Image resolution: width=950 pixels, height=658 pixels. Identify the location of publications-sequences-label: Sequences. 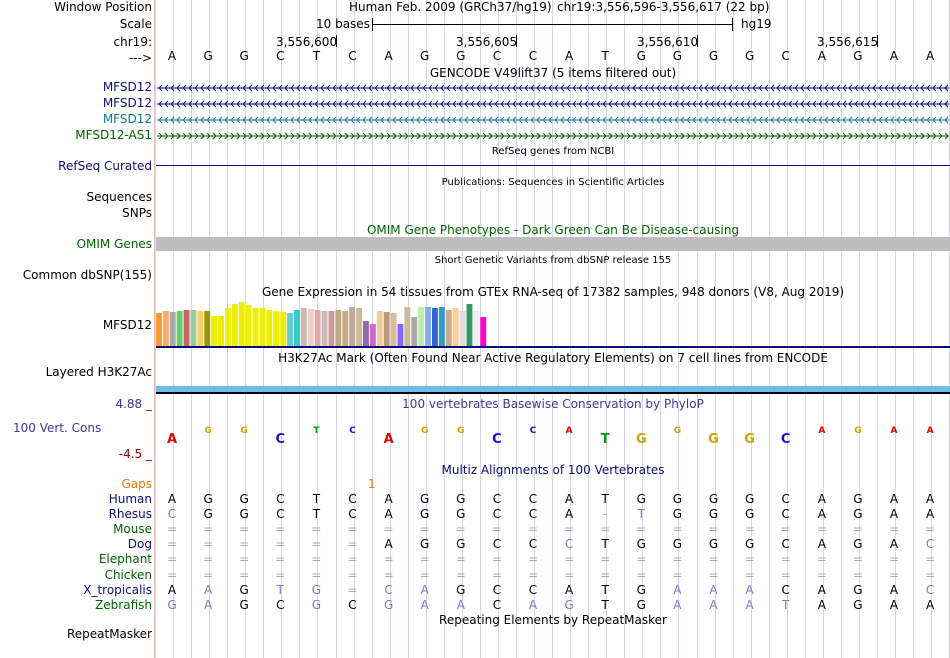
(119, 197).